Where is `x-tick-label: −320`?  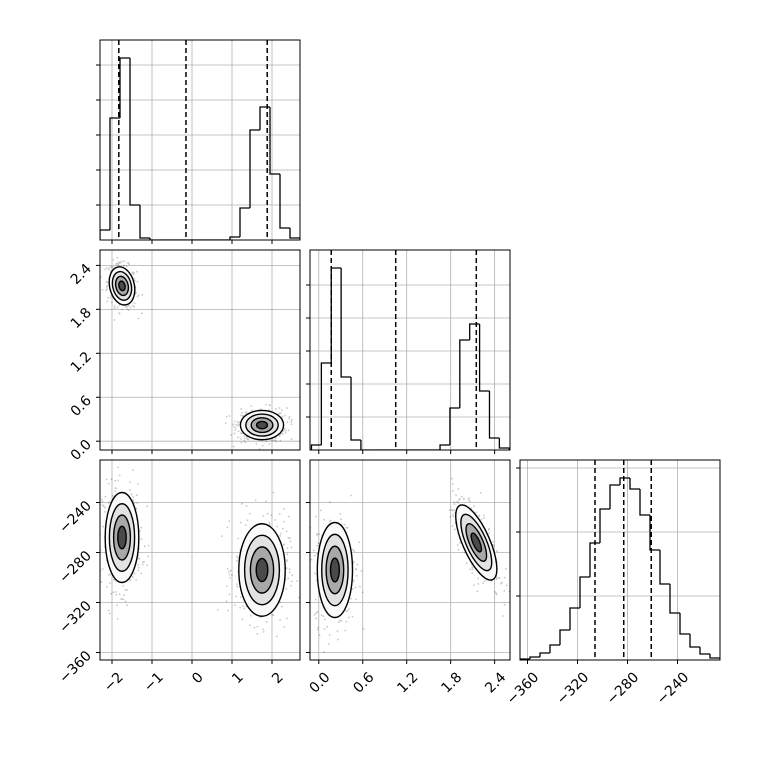
x-tick-label: −320 is located at coordinates (573, 688).